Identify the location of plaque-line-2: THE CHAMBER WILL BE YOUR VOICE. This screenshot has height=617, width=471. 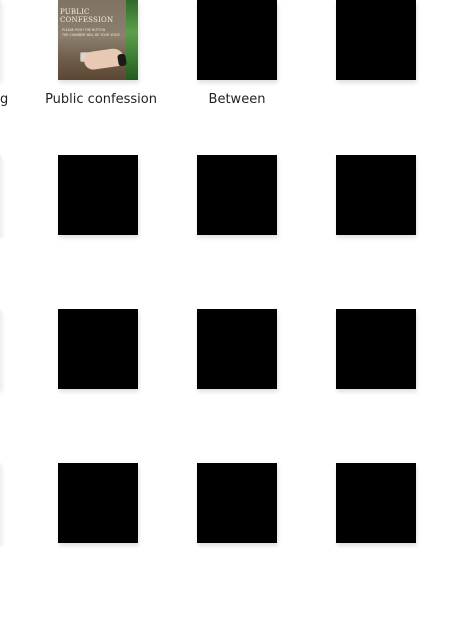
(91, 35).